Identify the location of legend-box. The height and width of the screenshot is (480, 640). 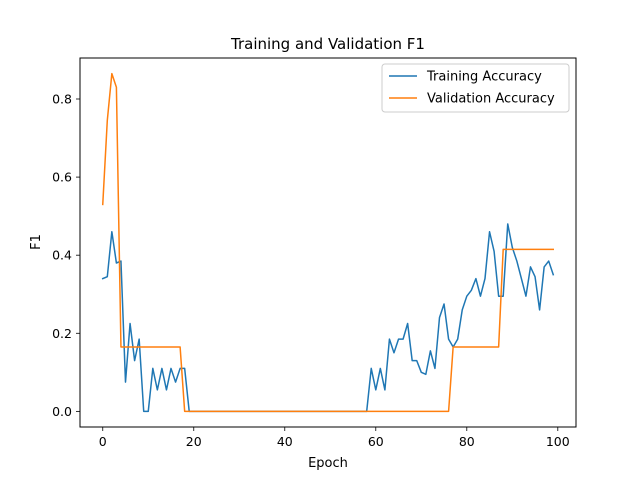
(475, 88).